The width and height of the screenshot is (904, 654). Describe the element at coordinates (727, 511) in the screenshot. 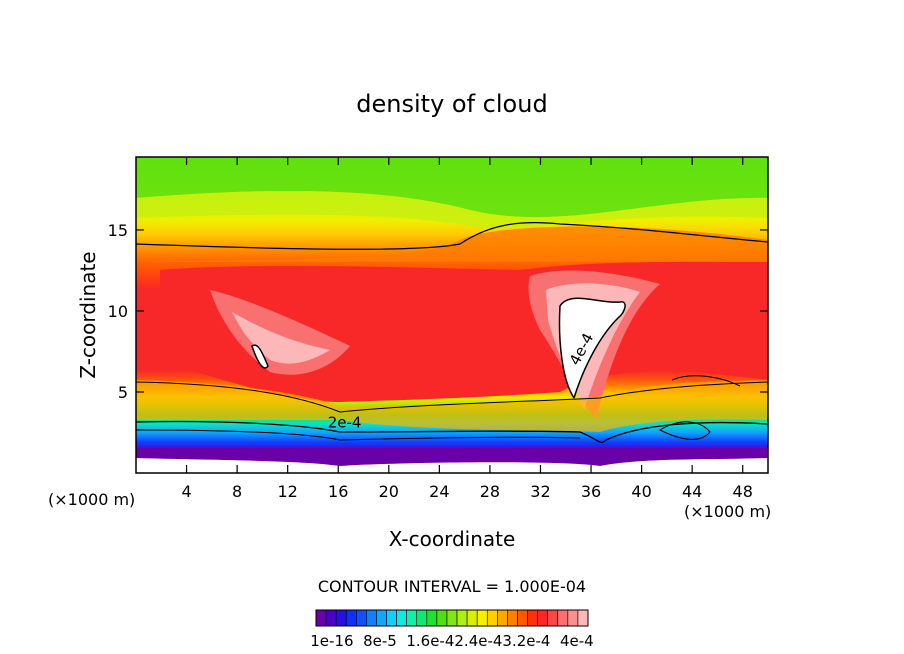

I see `x-axis-unit-right: (×1000 m)` at that location.